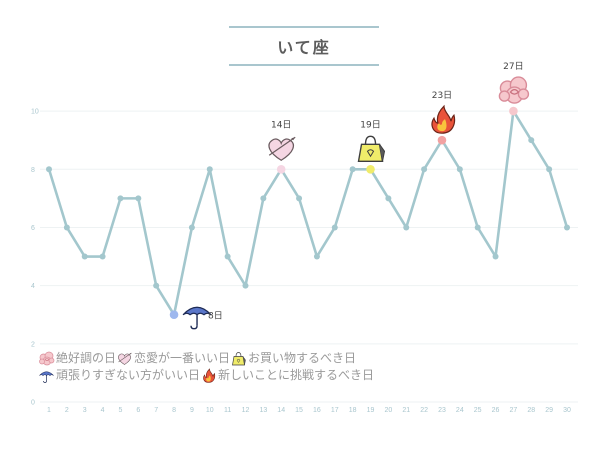 The image size is (600, 450). What do you see at coordinates (281, 124) in the screenshot?
I see `callout-day-label: 14日` at bounding box center [281, 124].